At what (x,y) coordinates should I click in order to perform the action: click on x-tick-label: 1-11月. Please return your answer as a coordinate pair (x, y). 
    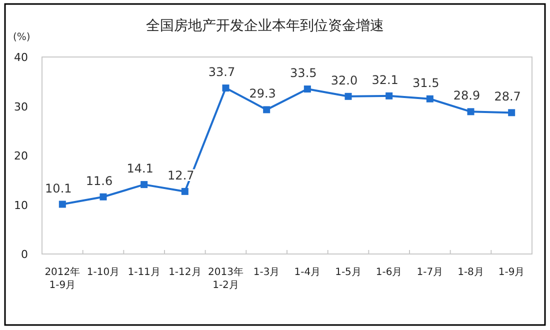
    Looking at the image, I should click on (144, 272).